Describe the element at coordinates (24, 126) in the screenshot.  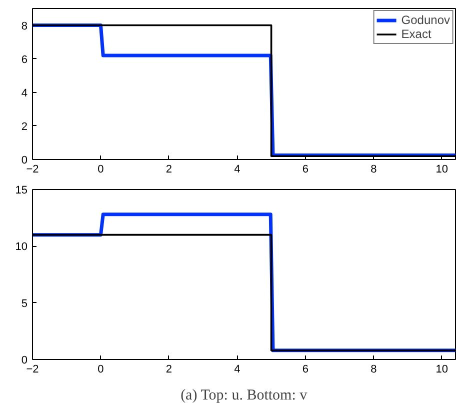
I see `y-tick-label: 2` at that location.